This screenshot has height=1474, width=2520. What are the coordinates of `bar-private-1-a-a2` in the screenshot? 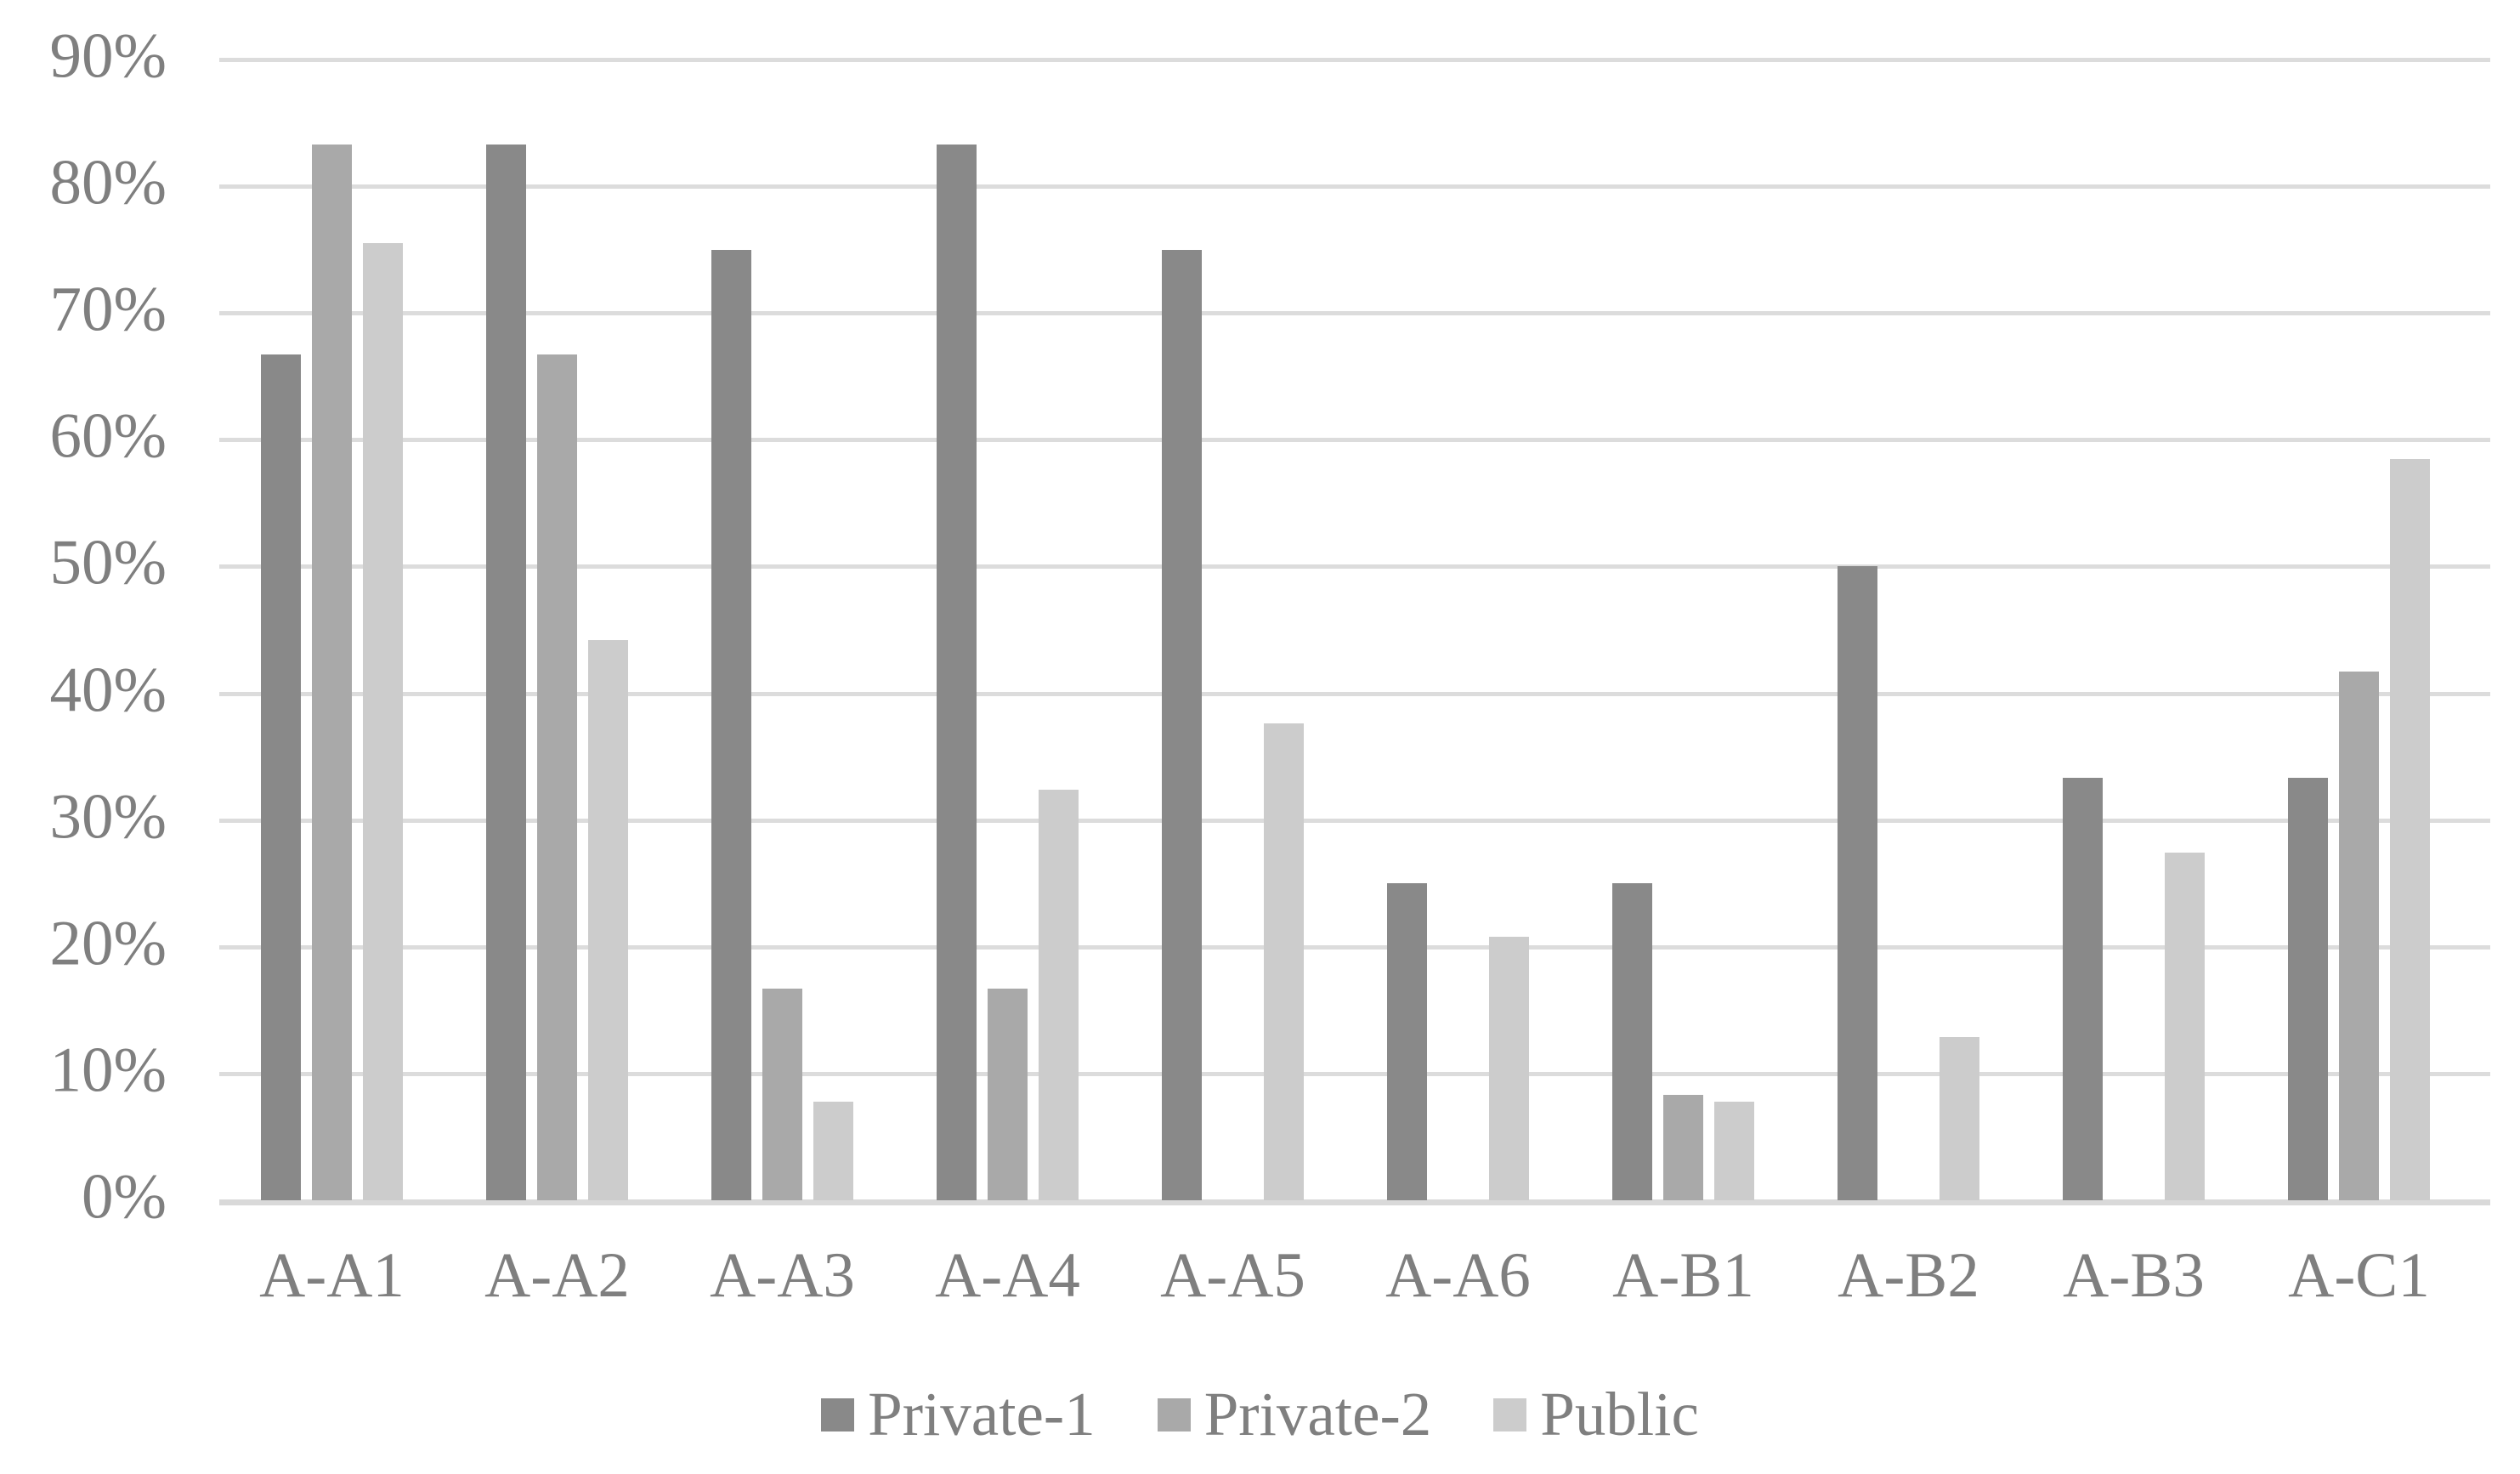 It's located at (506, 672).